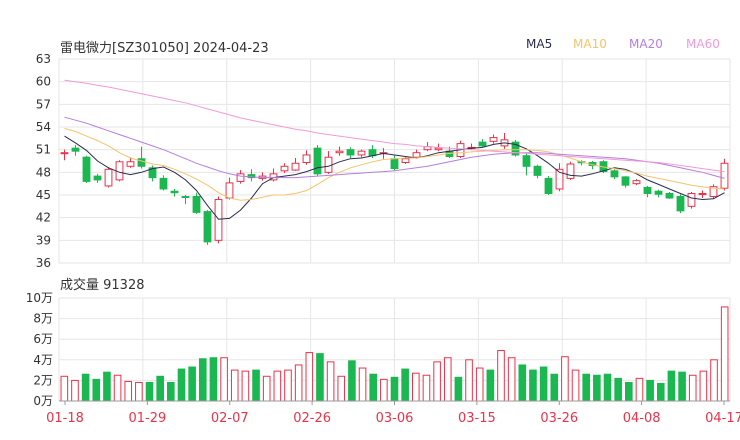 The height and width of the screenshot is (440, 740). I want to click on volume-tick-label: 4万, so click(43, 360).